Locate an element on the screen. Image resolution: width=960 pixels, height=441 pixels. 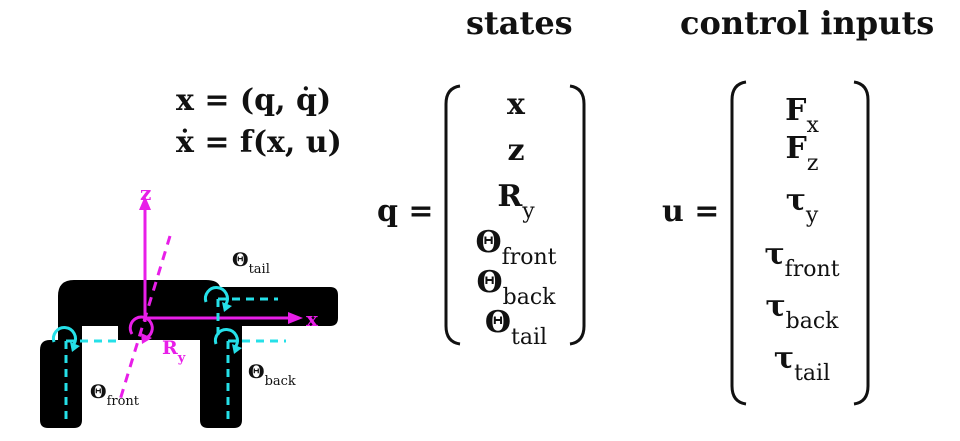
tail-joint-arrowhead is located at coordinates (227, 307).